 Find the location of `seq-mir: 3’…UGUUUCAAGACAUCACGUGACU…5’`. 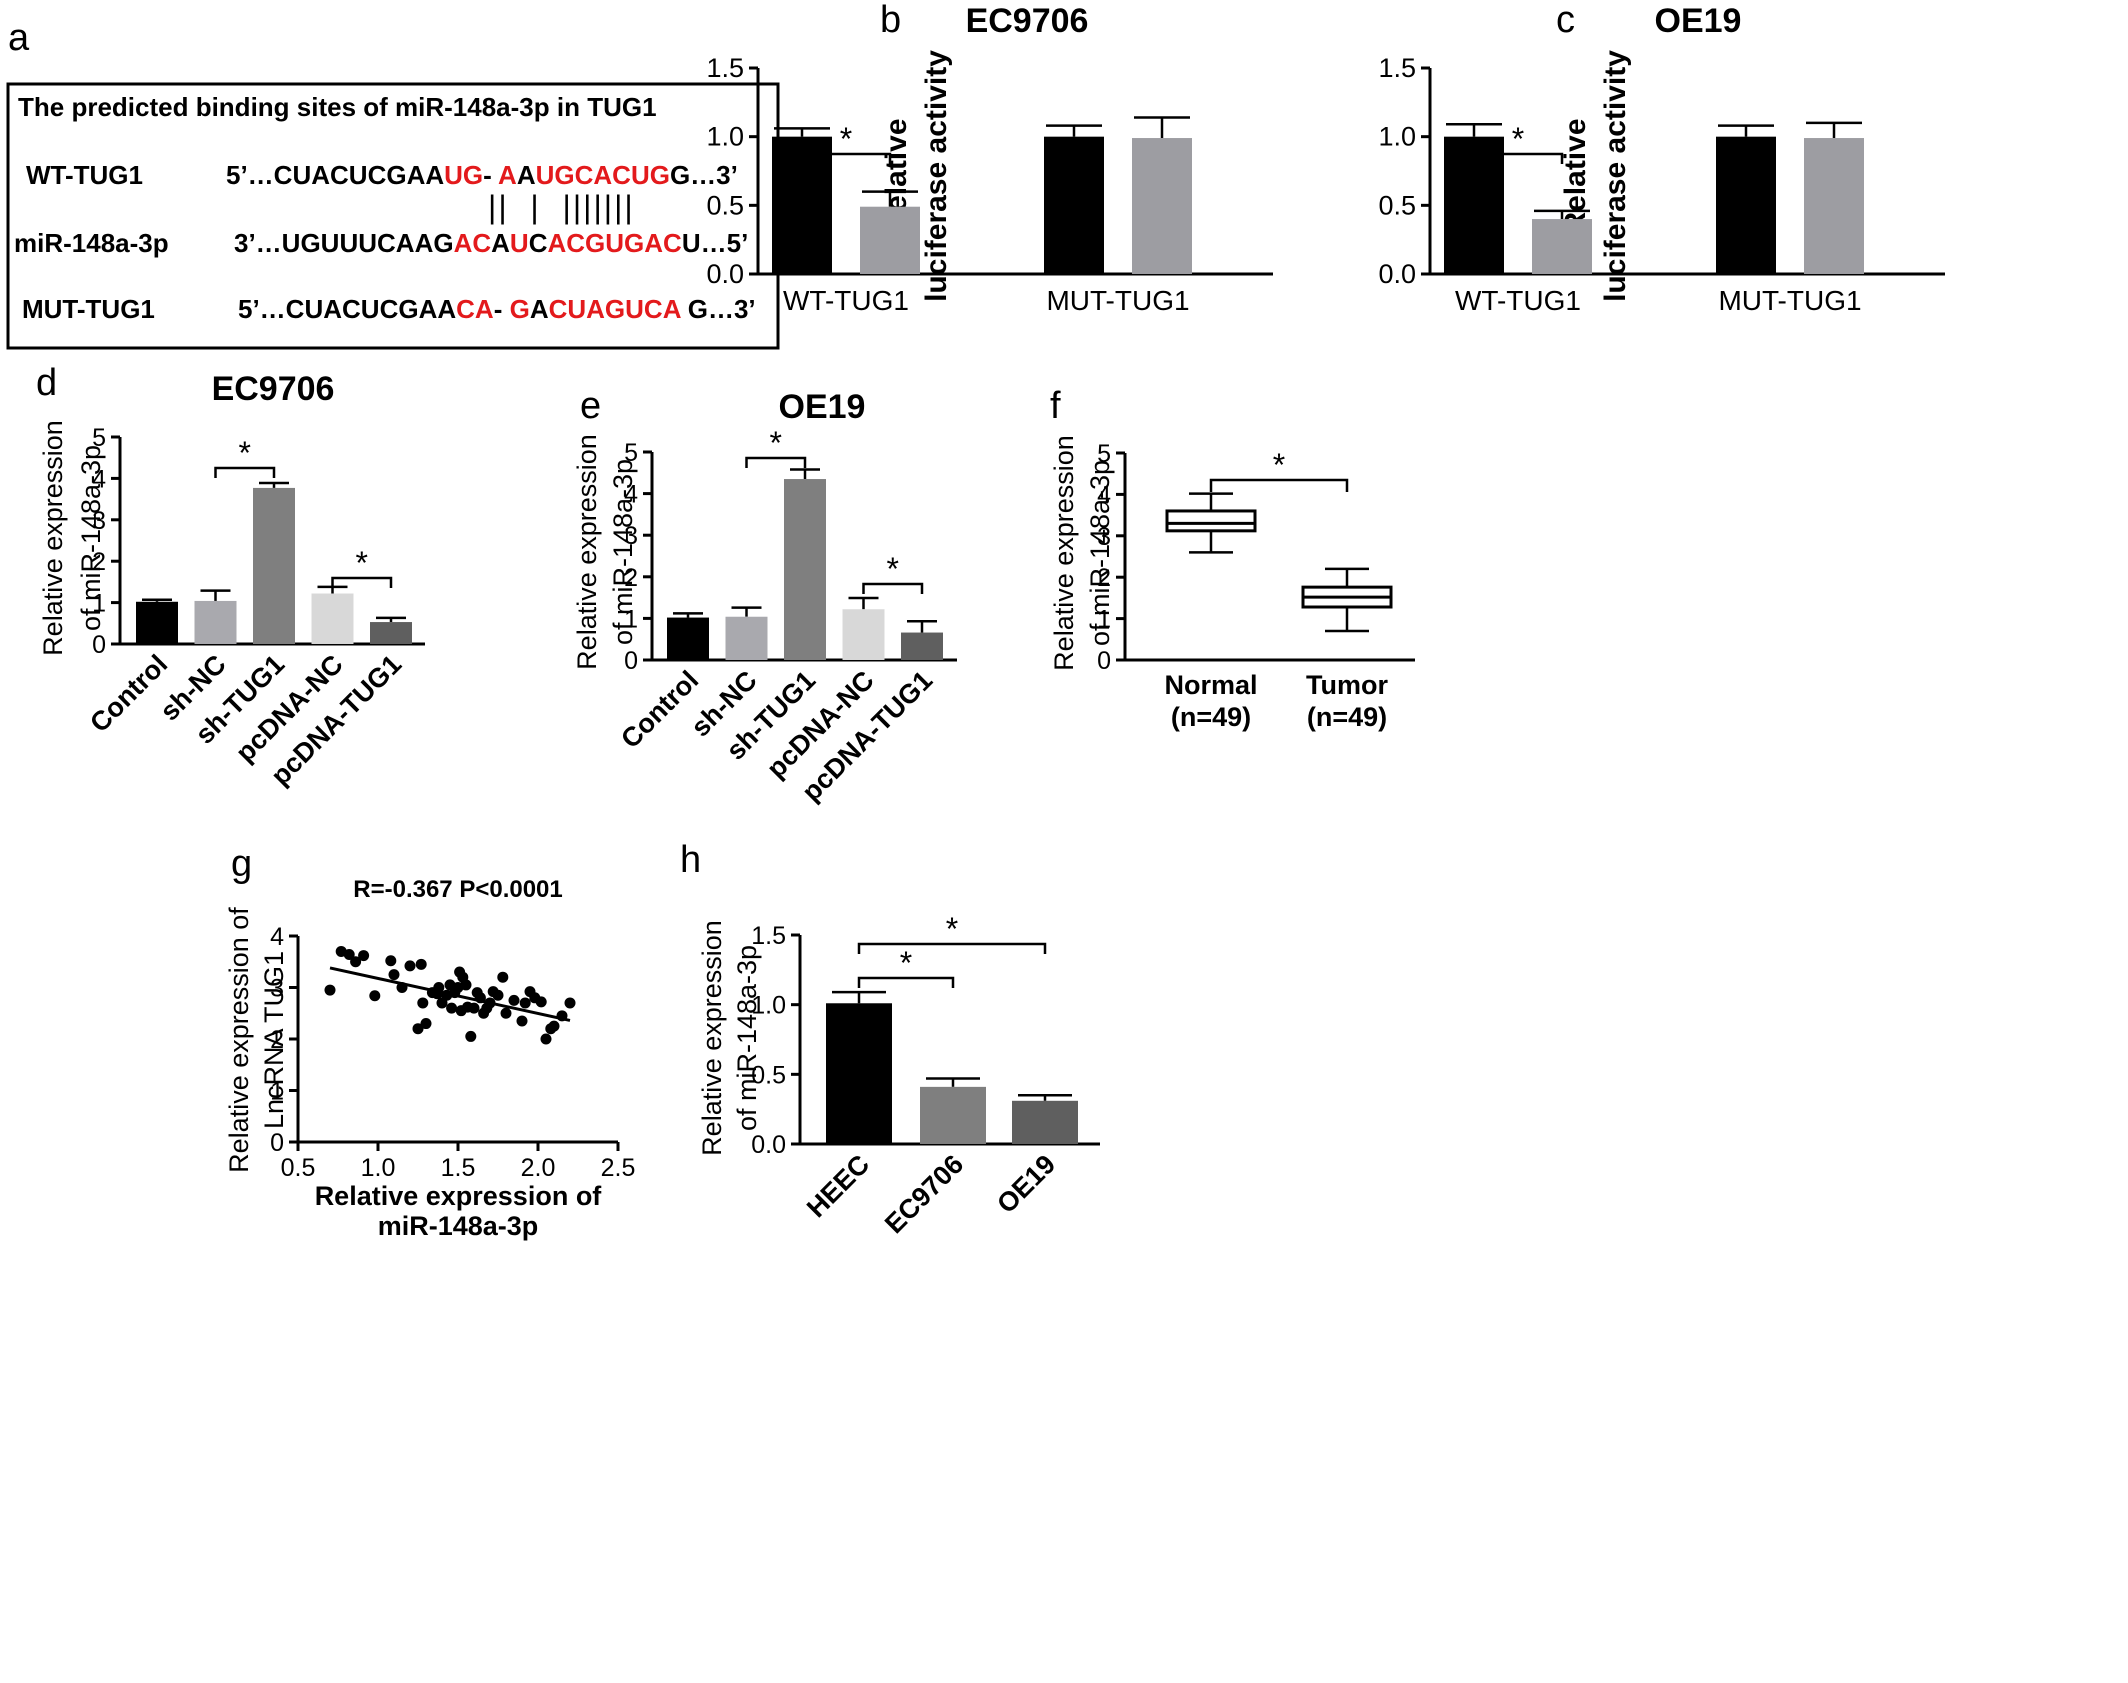

seq-mir: 3’…UGUUUCAAGACAUCACGUGACU…5’ is located at coordinates (491, 243).